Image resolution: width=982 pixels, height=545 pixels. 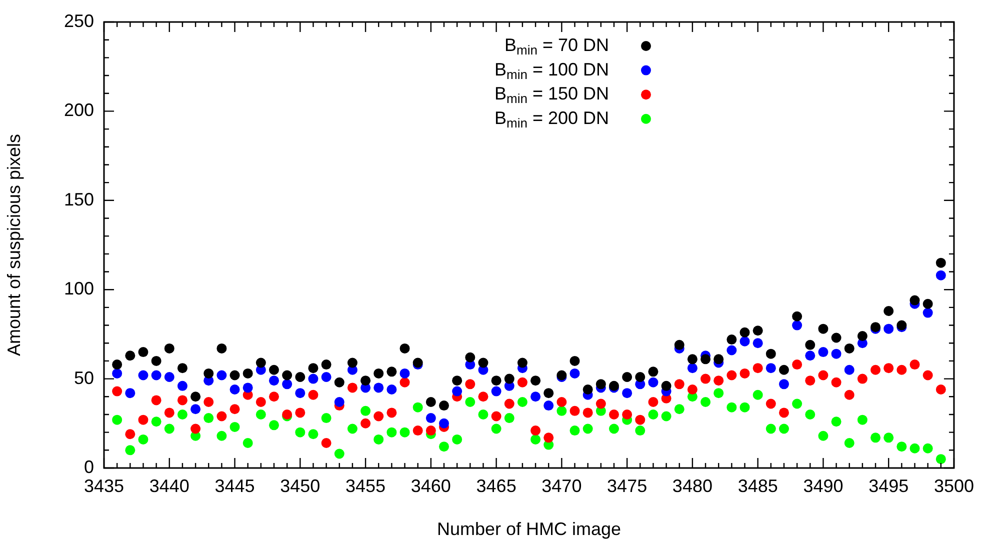 I want to click on x-tick-label: 3480, so click(x=692, y=486).